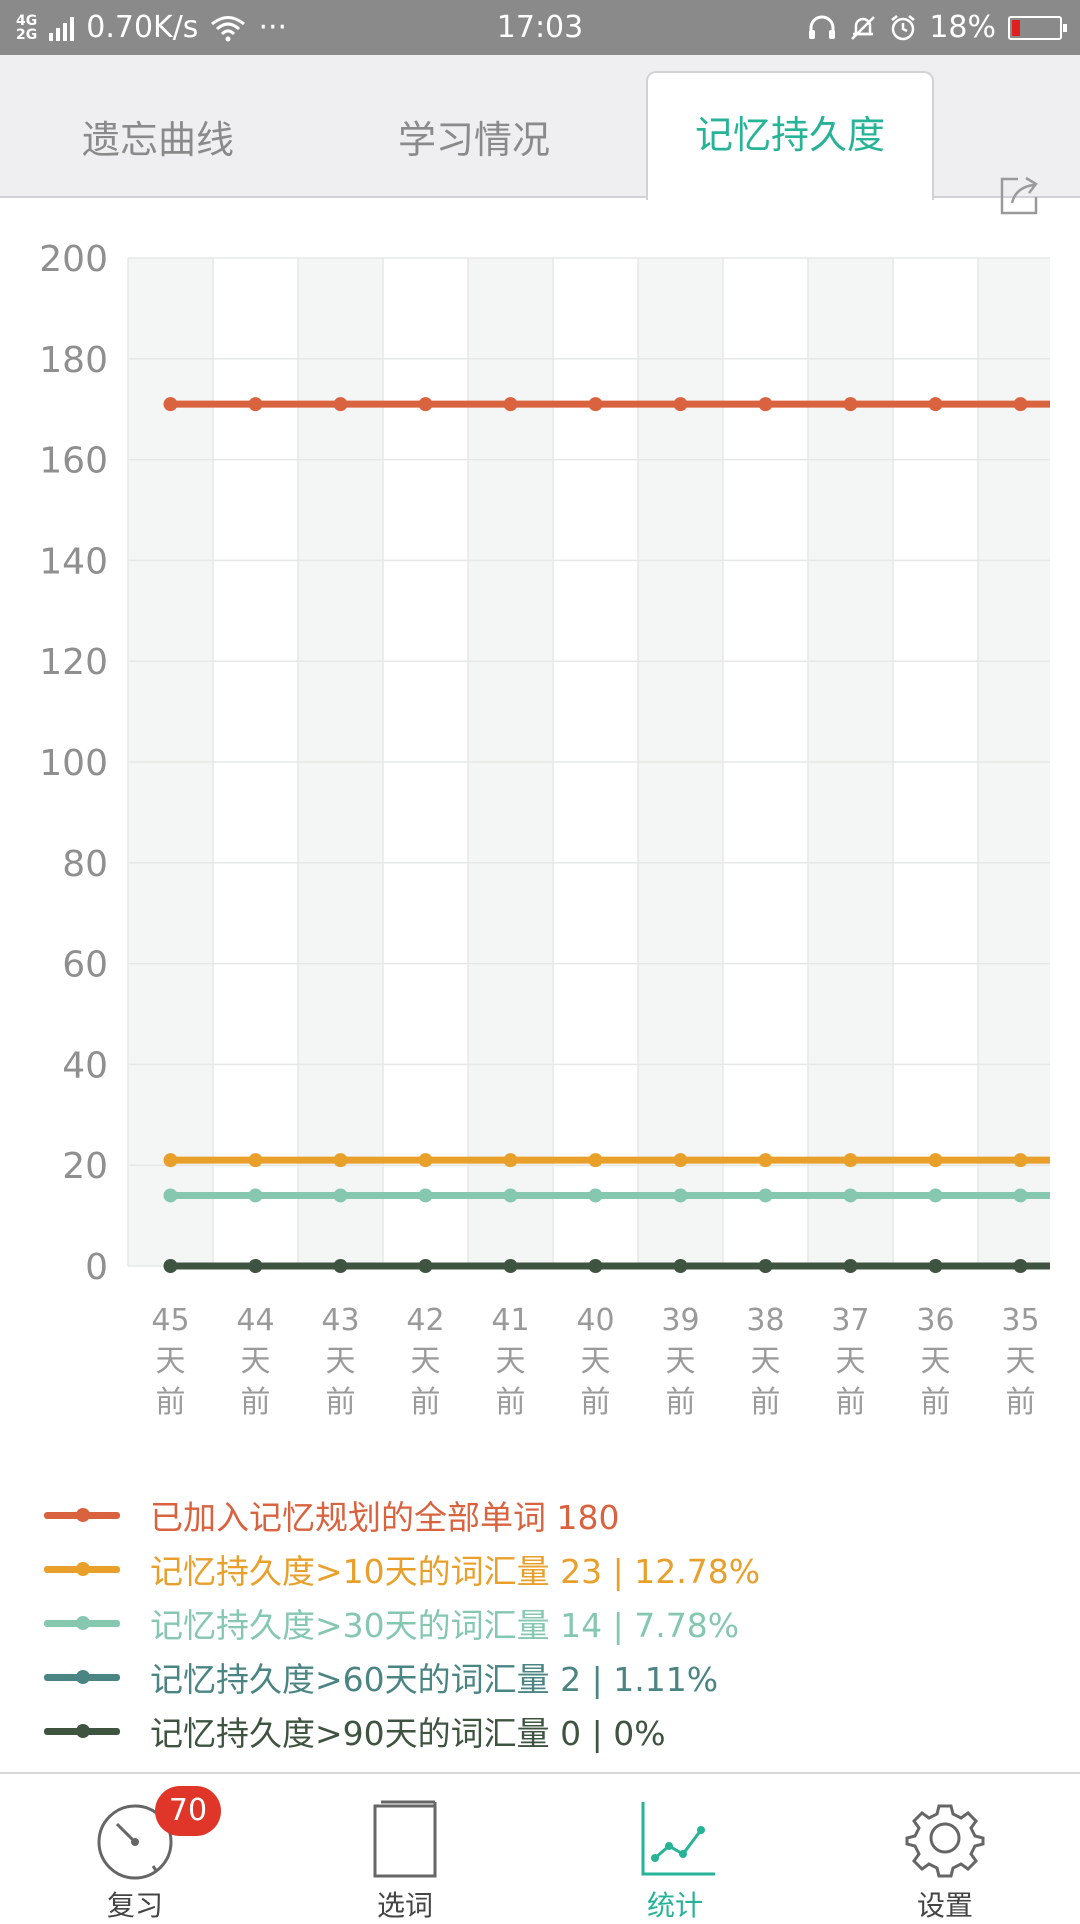  Describe the element at coordinates (27, 34) in the screenshot. I see `network-type-bottom: 2G` at that location.